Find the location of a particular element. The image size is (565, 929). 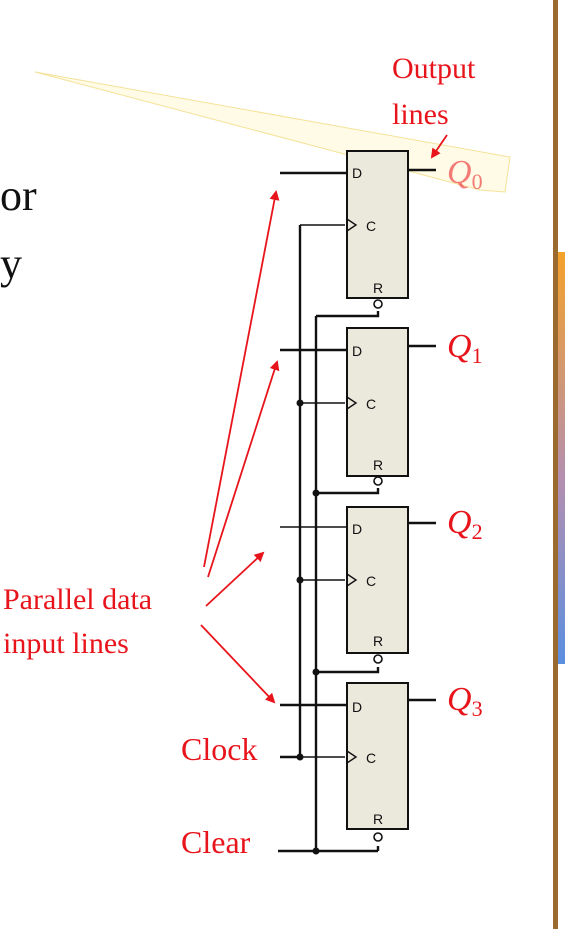

clear-bus is located at coordinates (329, 583).